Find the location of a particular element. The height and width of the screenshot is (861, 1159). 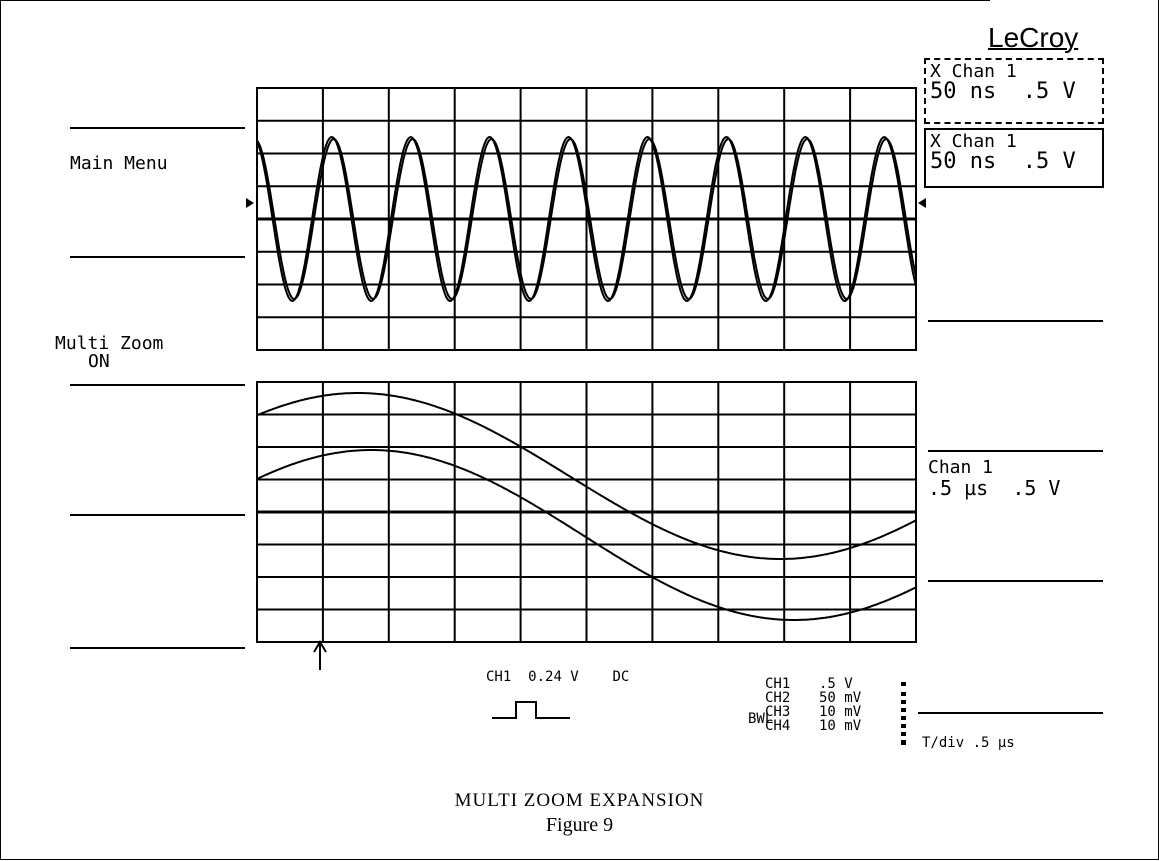

trigger-channel: CH1 is located at coordinates (498, 677).